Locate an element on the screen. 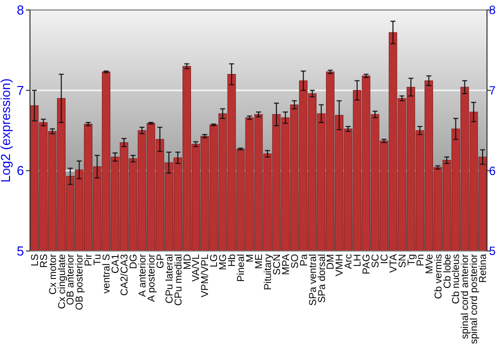  x-tick-label: CPu lateral is located at coordinates (170, 279).